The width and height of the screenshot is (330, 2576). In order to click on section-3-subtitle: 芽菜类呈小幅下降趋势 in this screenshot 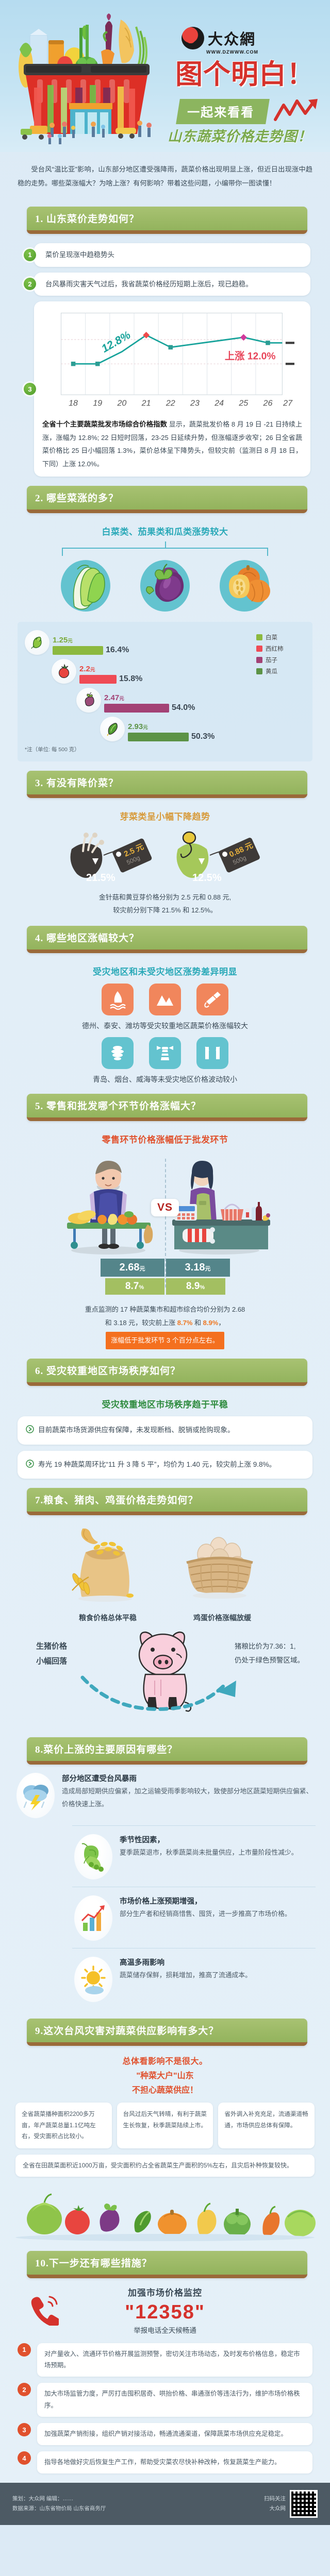, I will do `click(165, 817)`.